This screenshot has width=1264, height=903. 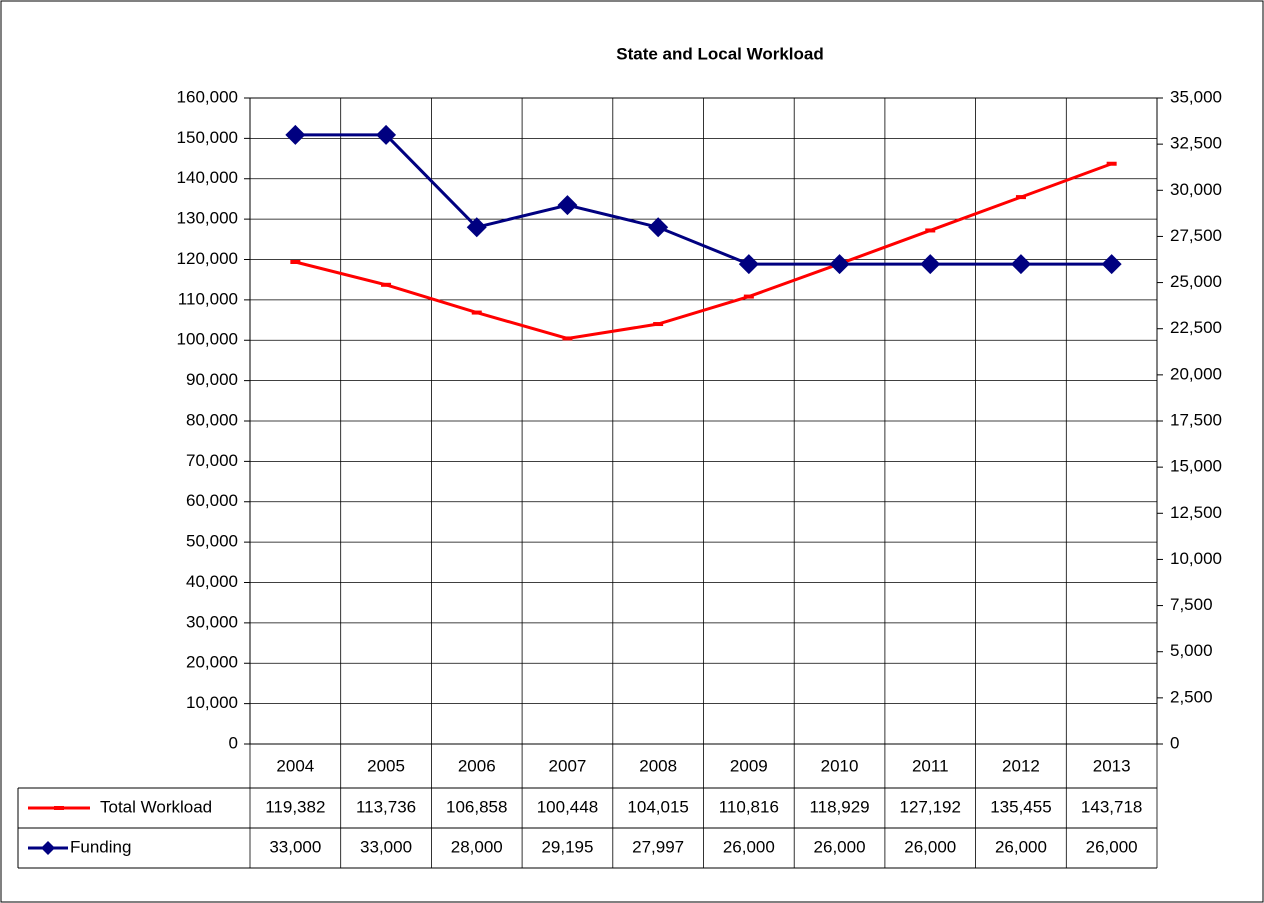 What do you see at coordinates (1112, 765) in the screenshot?
I see `x-tick-label: 2013` at bounding box center [1112, 765].